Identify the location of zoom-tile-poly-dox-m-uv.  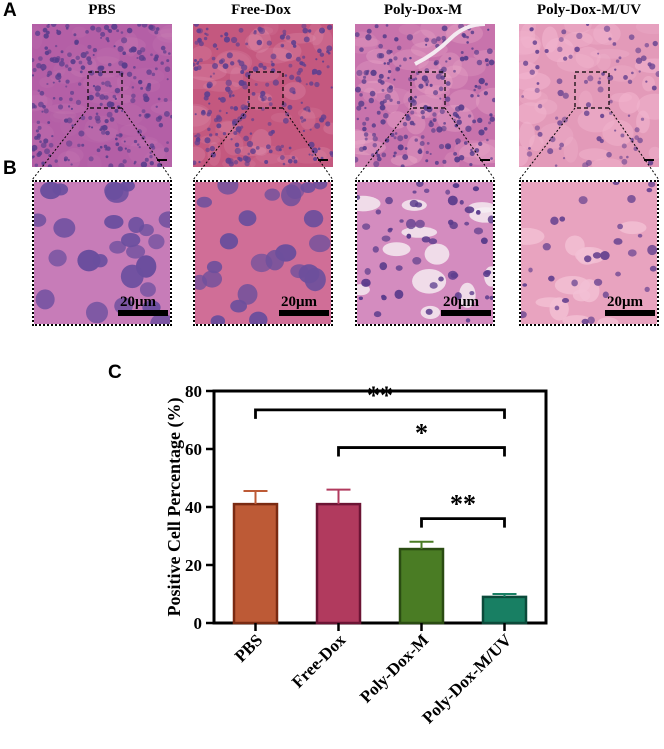
(589, 253).